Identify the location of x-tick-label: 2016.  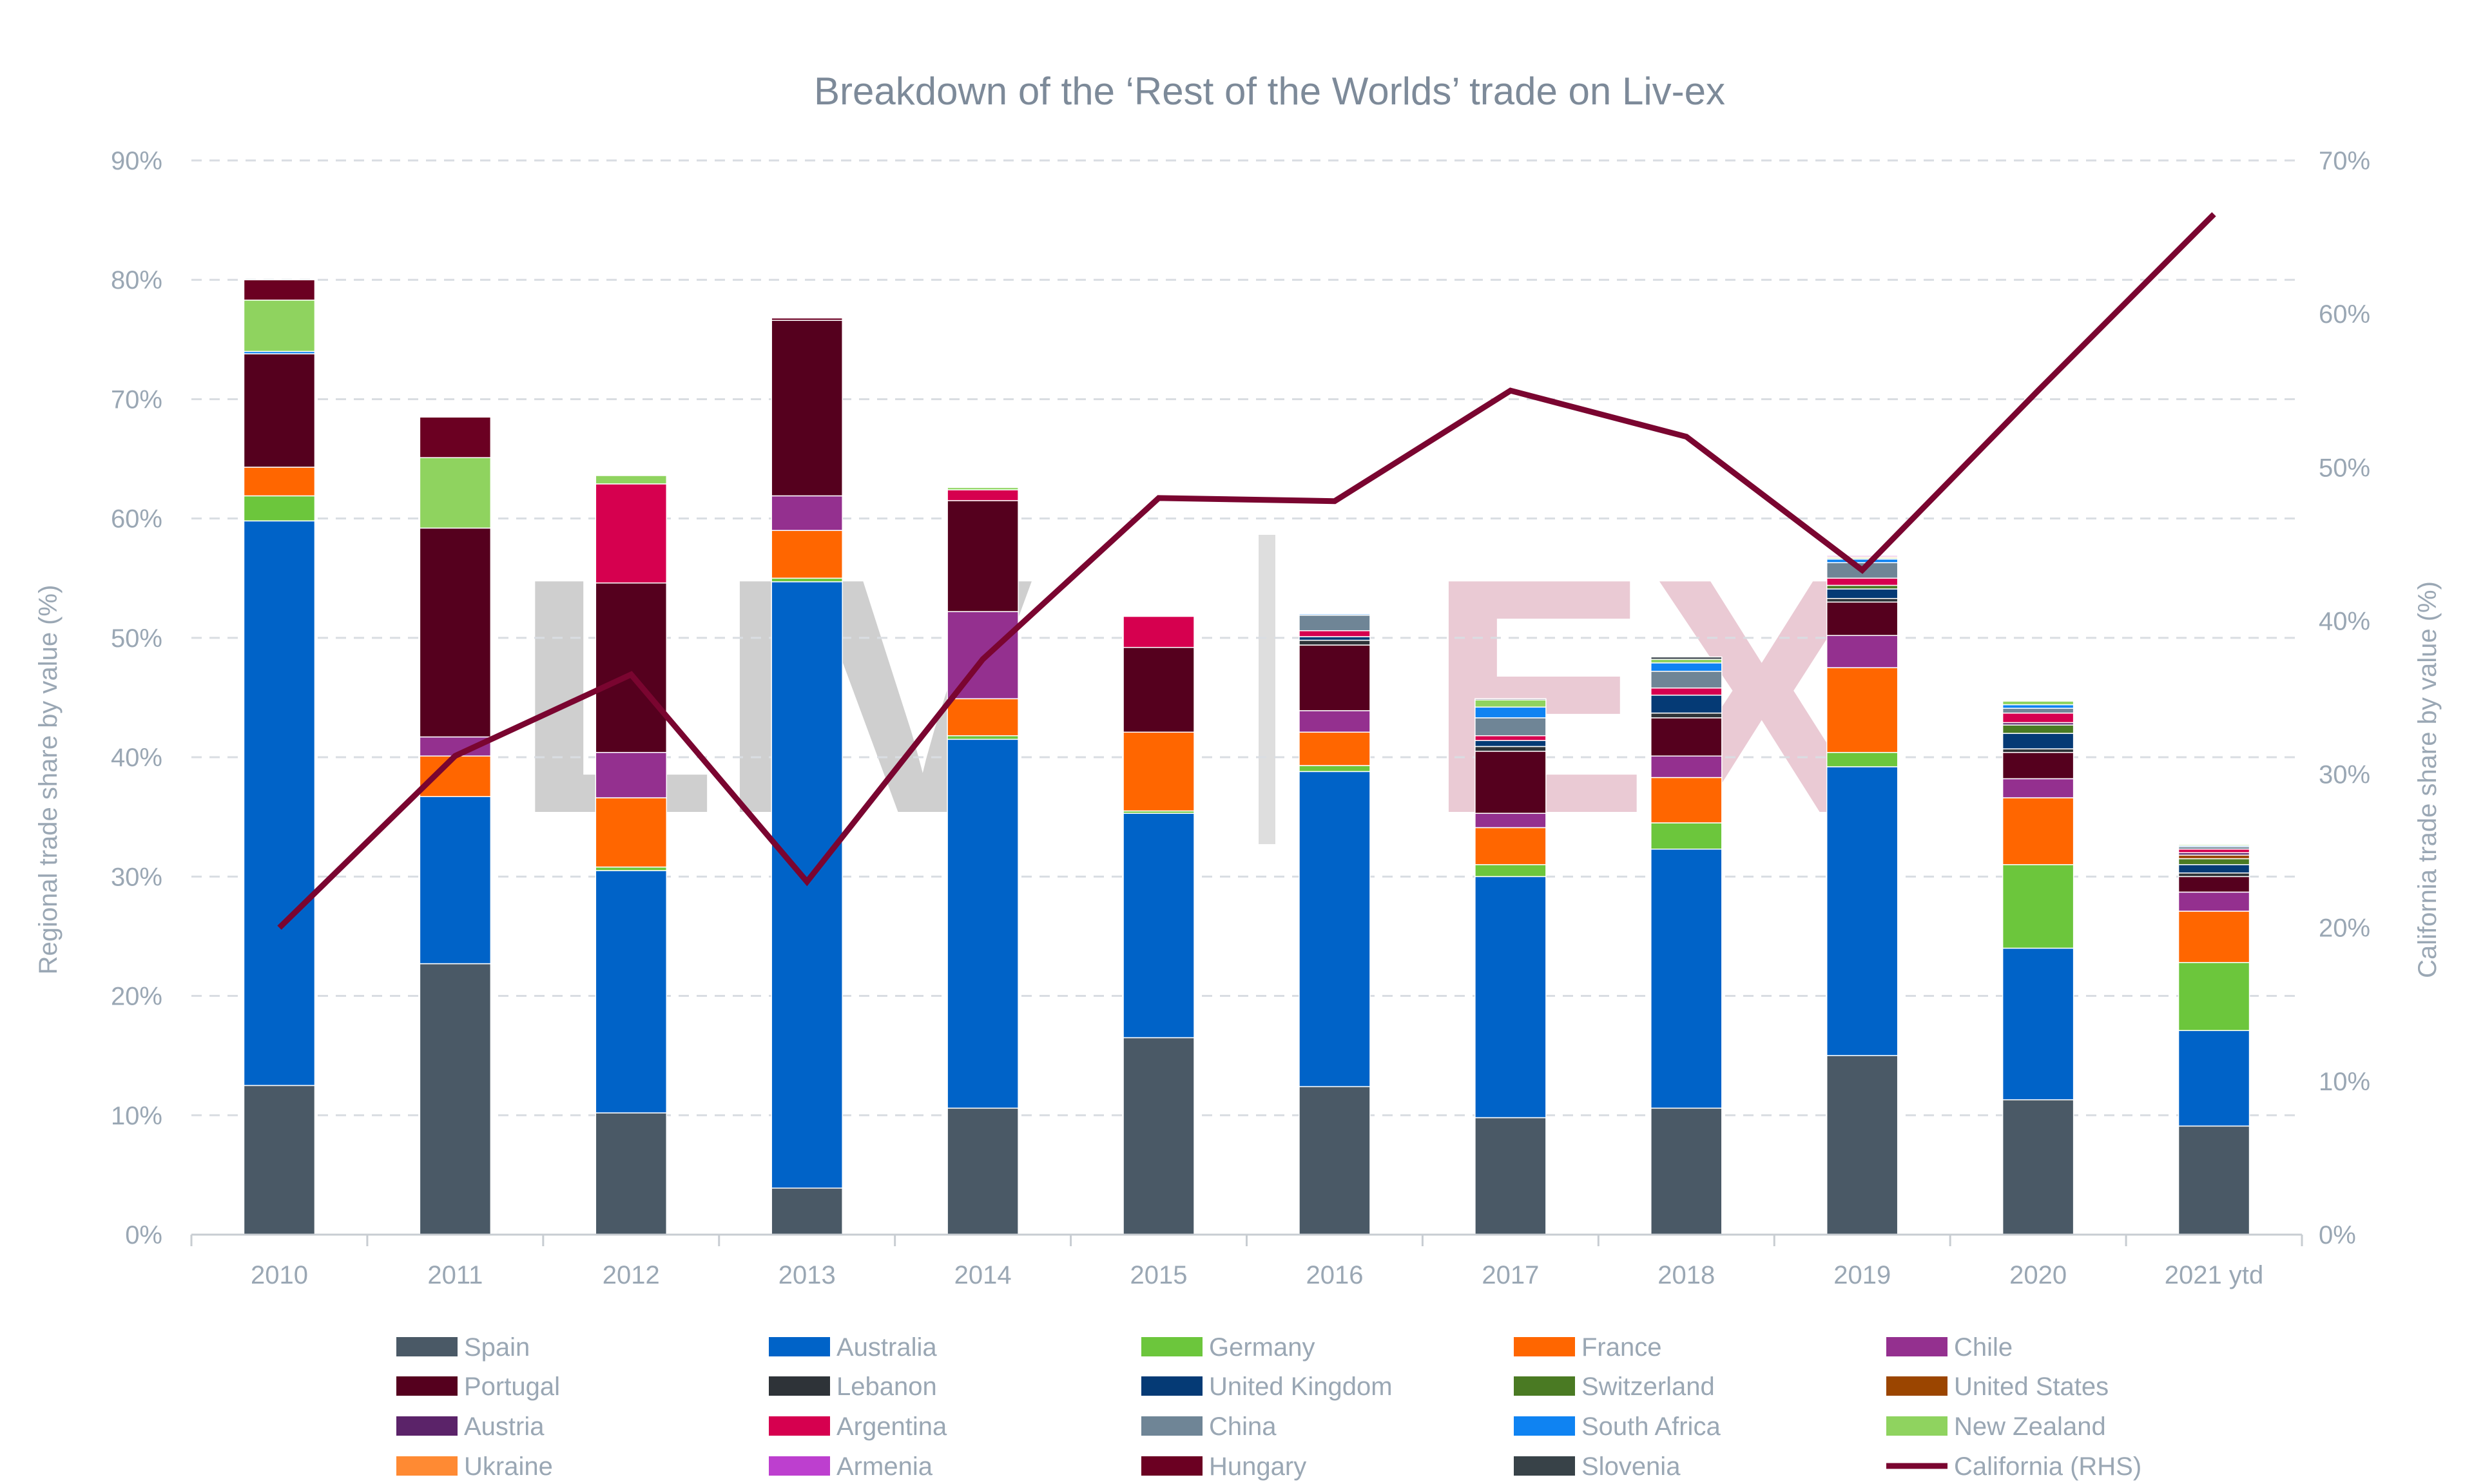
(1334, 1275).